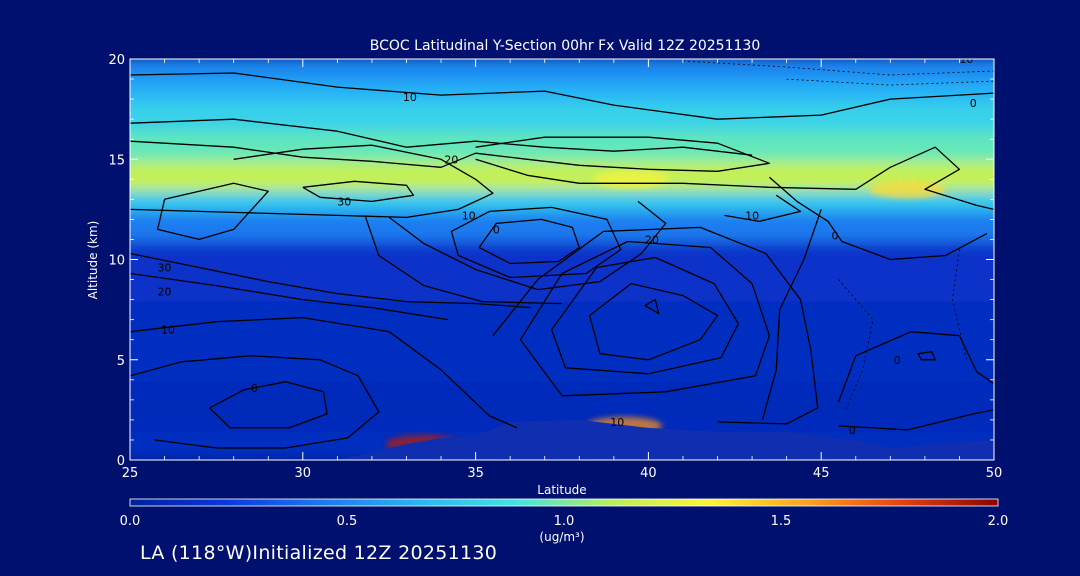  I want to click on y-axis-label: Altitude (km), so click(93, 260).